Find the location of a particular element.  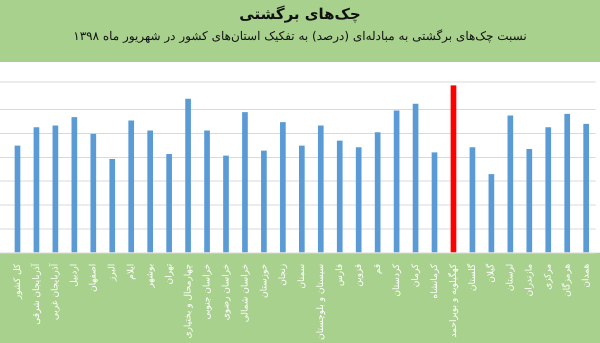

x-tick-label: چهارمحال و بختیاری is located at coordinates (188, 301).